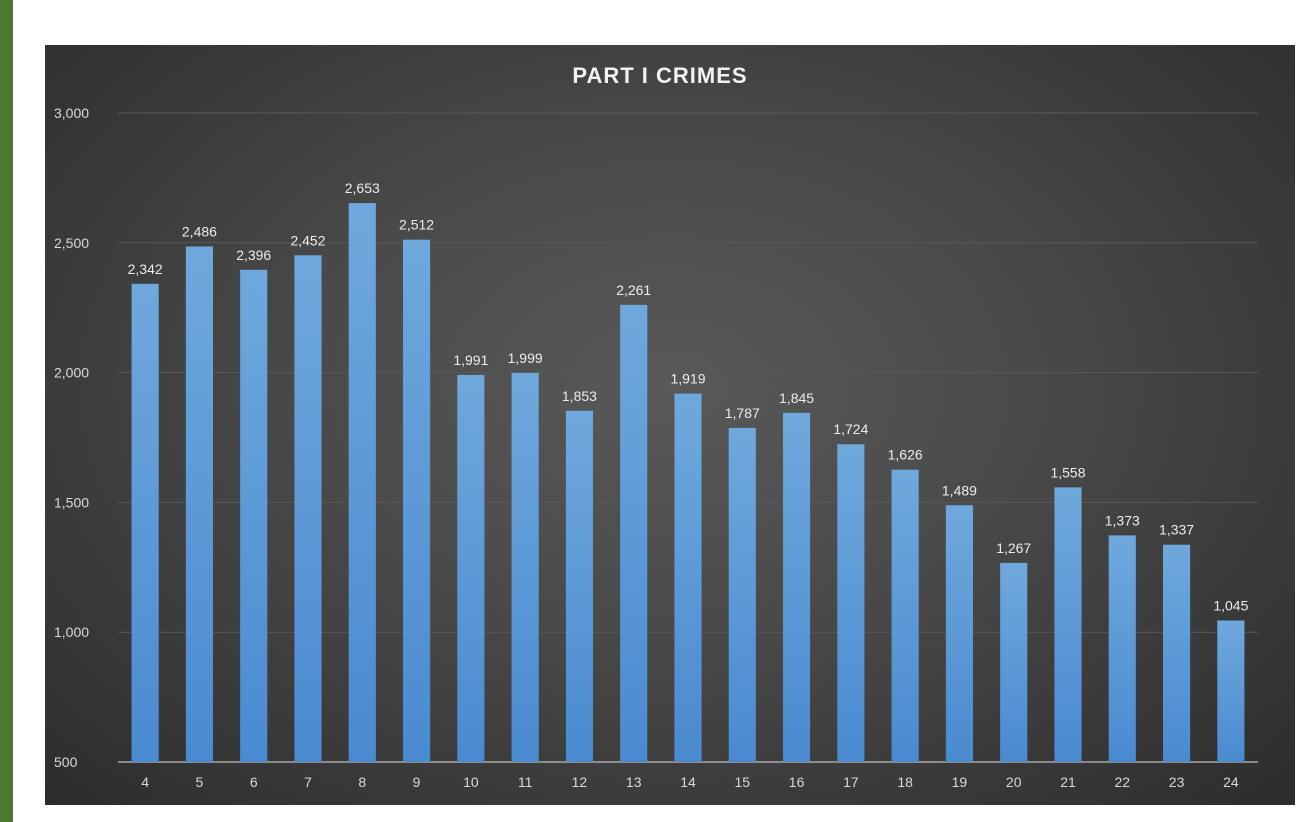 This screenshot has height=822, width=1312. What do you see at coordinates (1014, 782) in the screenshot?
I see `x-tick-label-20: 20` at bounding box center [1014, 782].